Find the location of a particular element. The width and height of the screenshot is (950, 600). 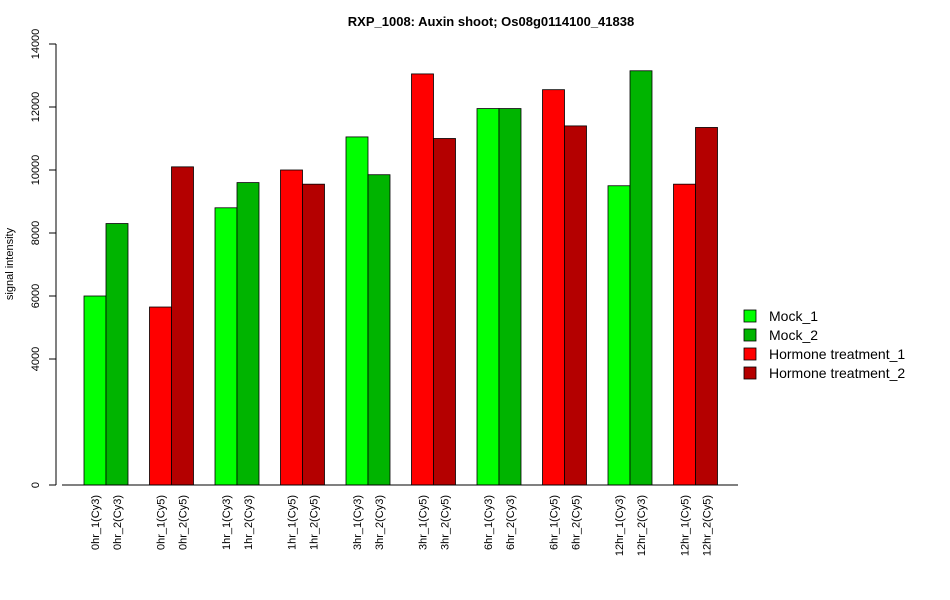

x-tick-label: 1hr_1(Cy3) is located at coordinates (227, 522).